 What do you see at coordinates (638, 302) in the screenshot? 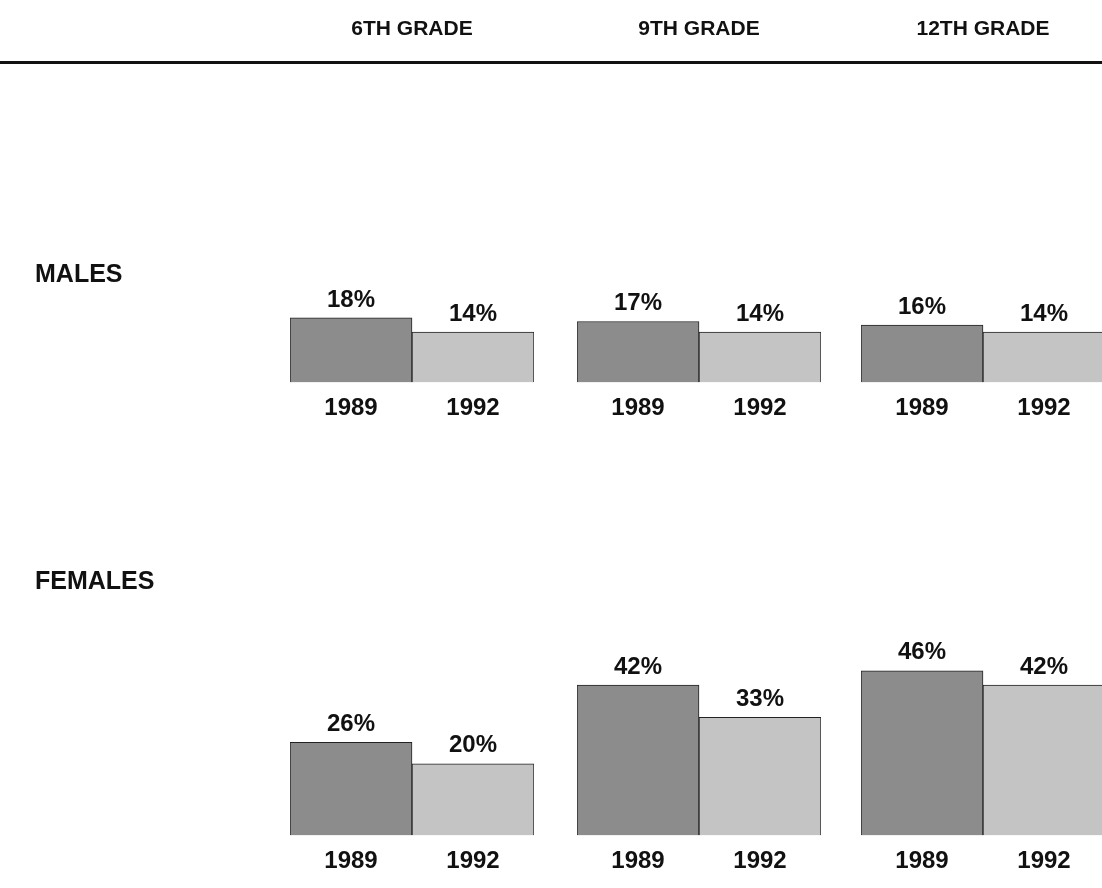
I see `data-label: 17%` at bounding box center [638, 302].